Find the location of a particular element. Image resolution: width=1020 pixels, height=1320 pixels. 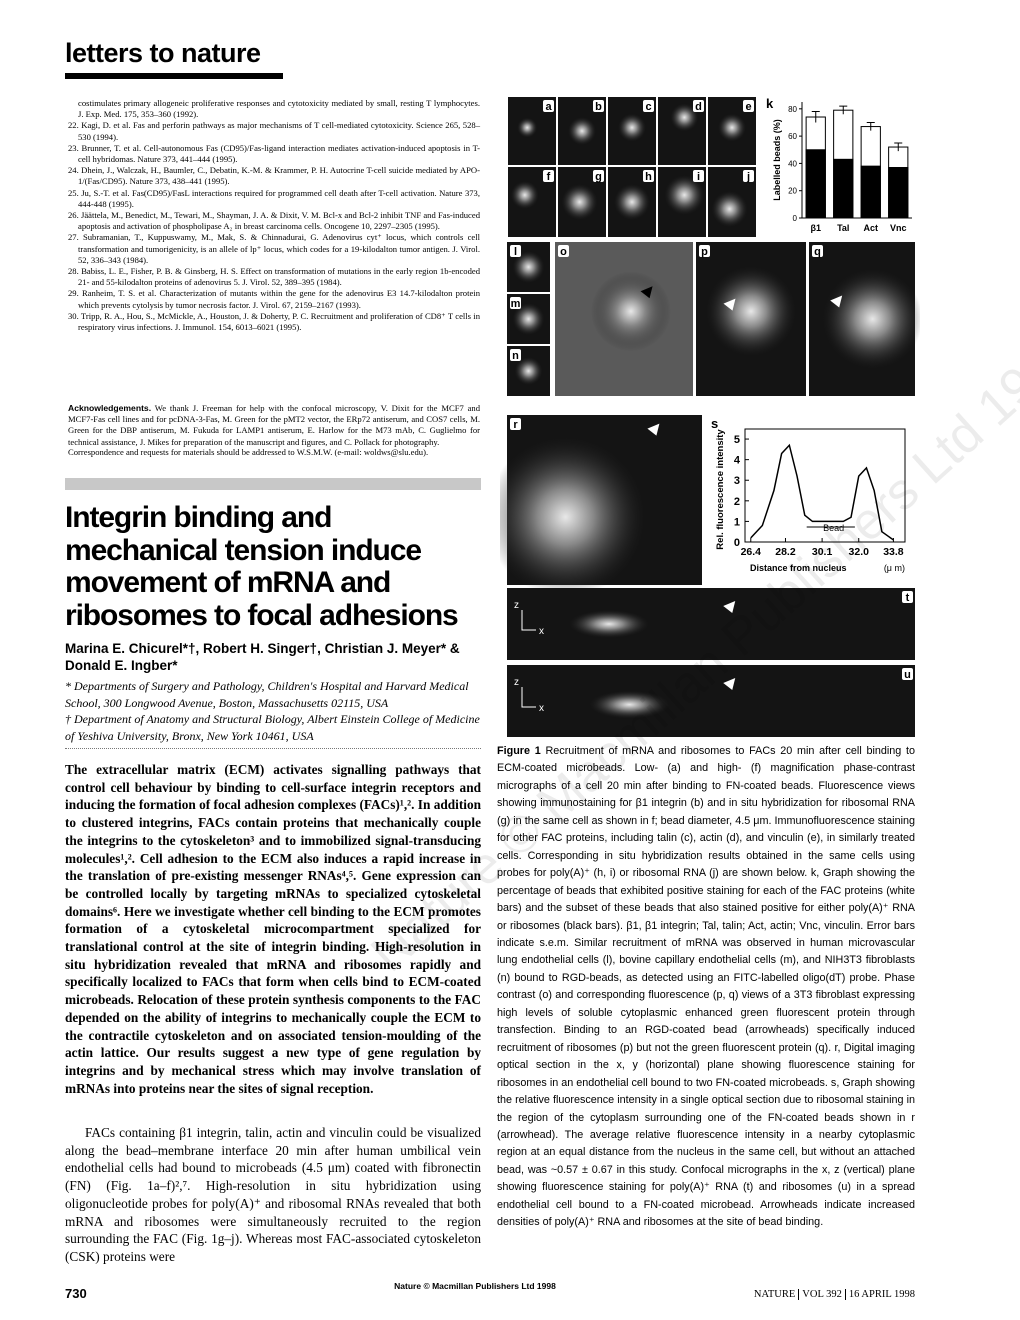

plot-frame is located at coordinates (825, 485).